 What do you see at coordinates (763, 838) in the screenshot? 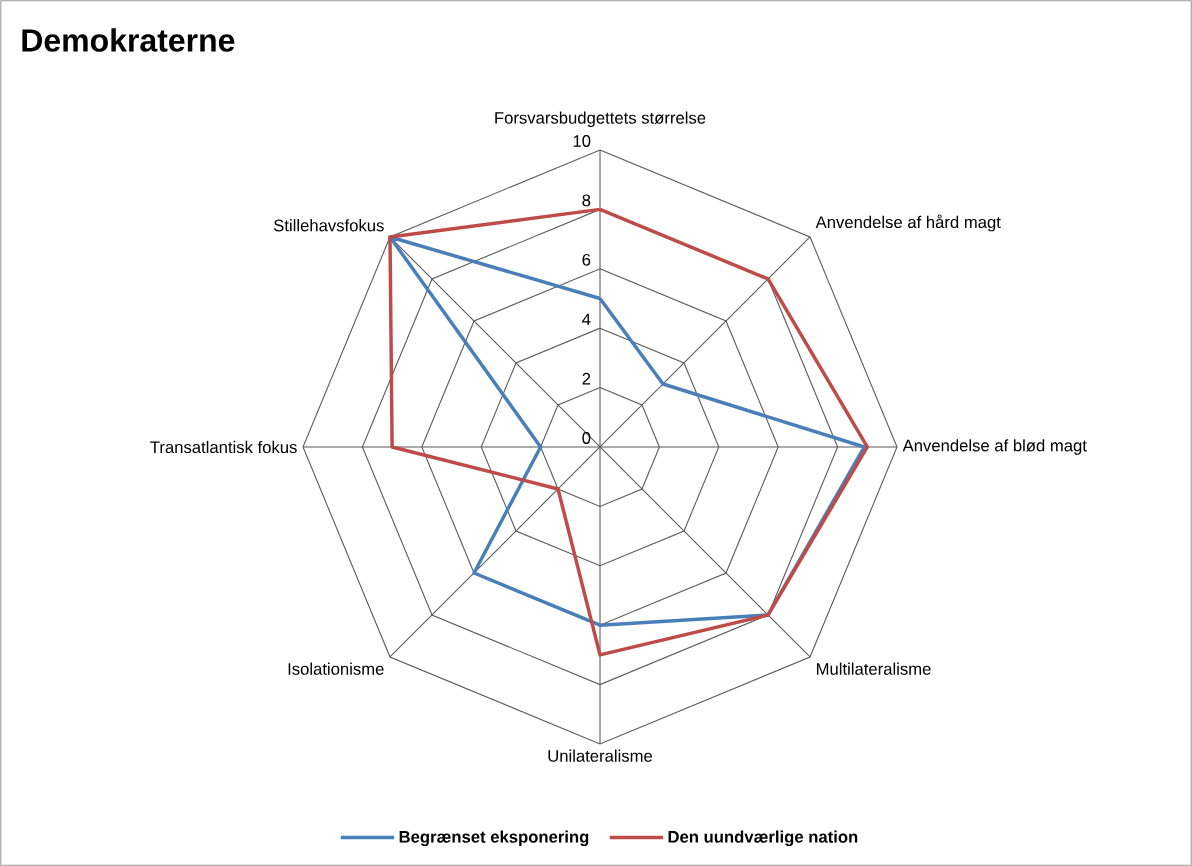
I see `legend-label: Den uundværlige nation` at bounding box center [763, 838].